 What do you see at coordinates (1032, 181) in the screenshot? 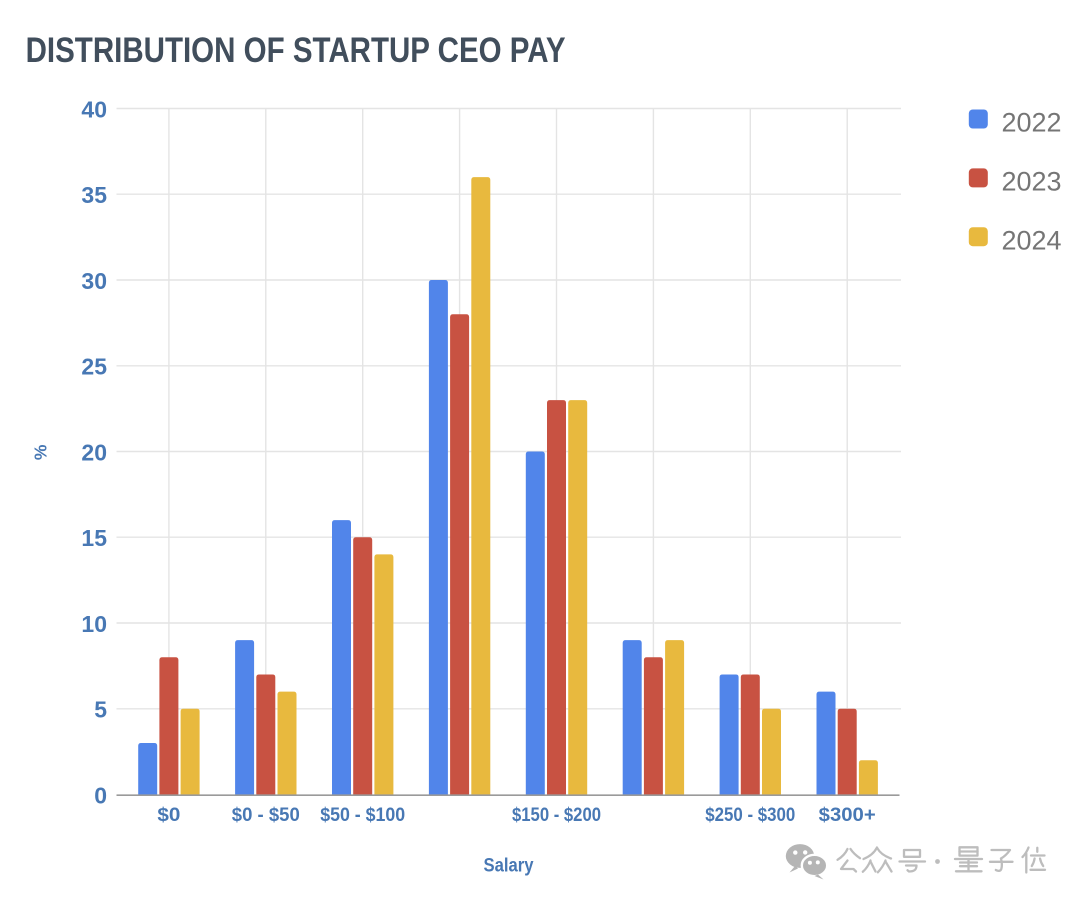
I see `svg-text: 2023` at bounding box center [1032, 181].